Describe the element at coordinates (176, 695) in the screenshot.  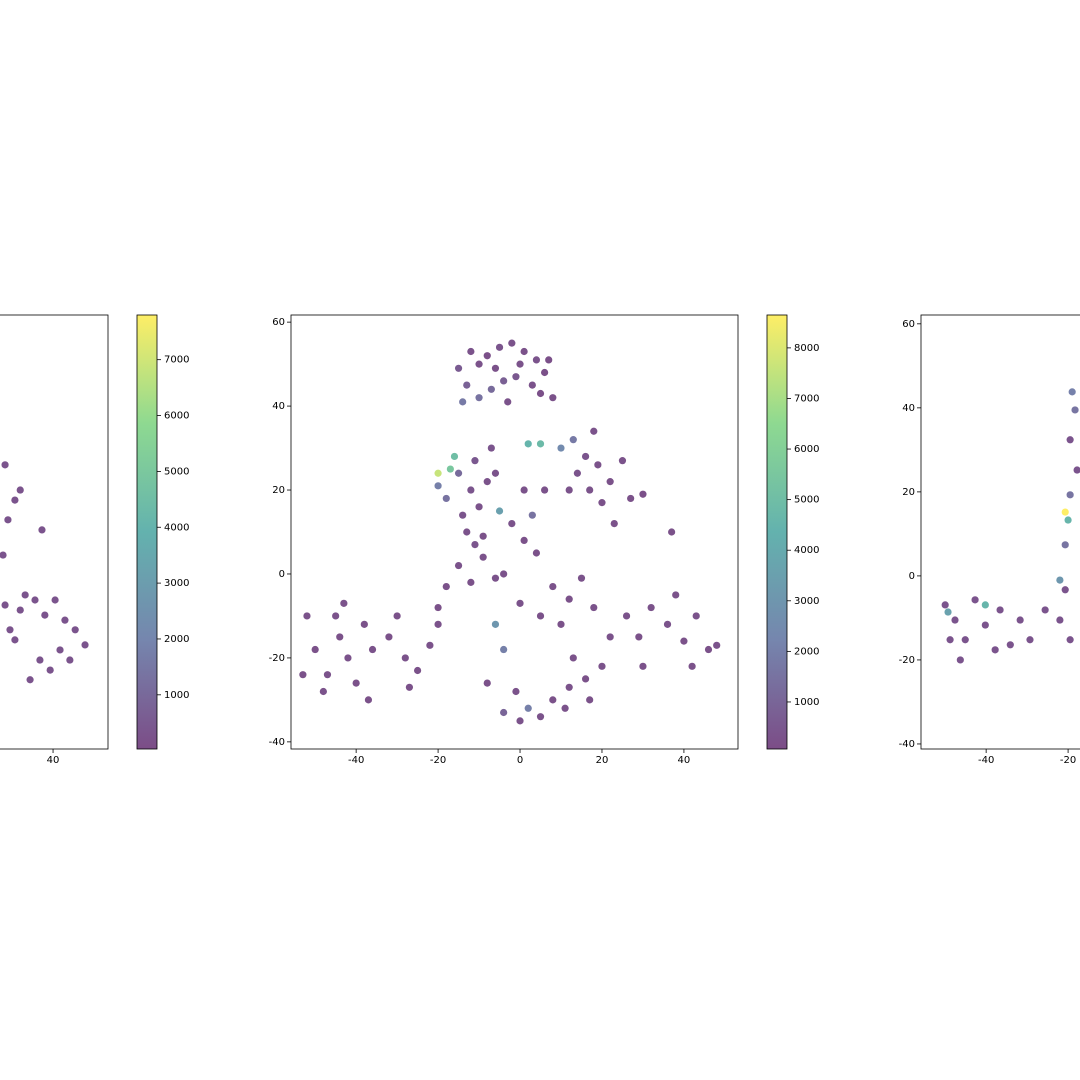
I see `colorbar-tick-label: 1000` at that location.